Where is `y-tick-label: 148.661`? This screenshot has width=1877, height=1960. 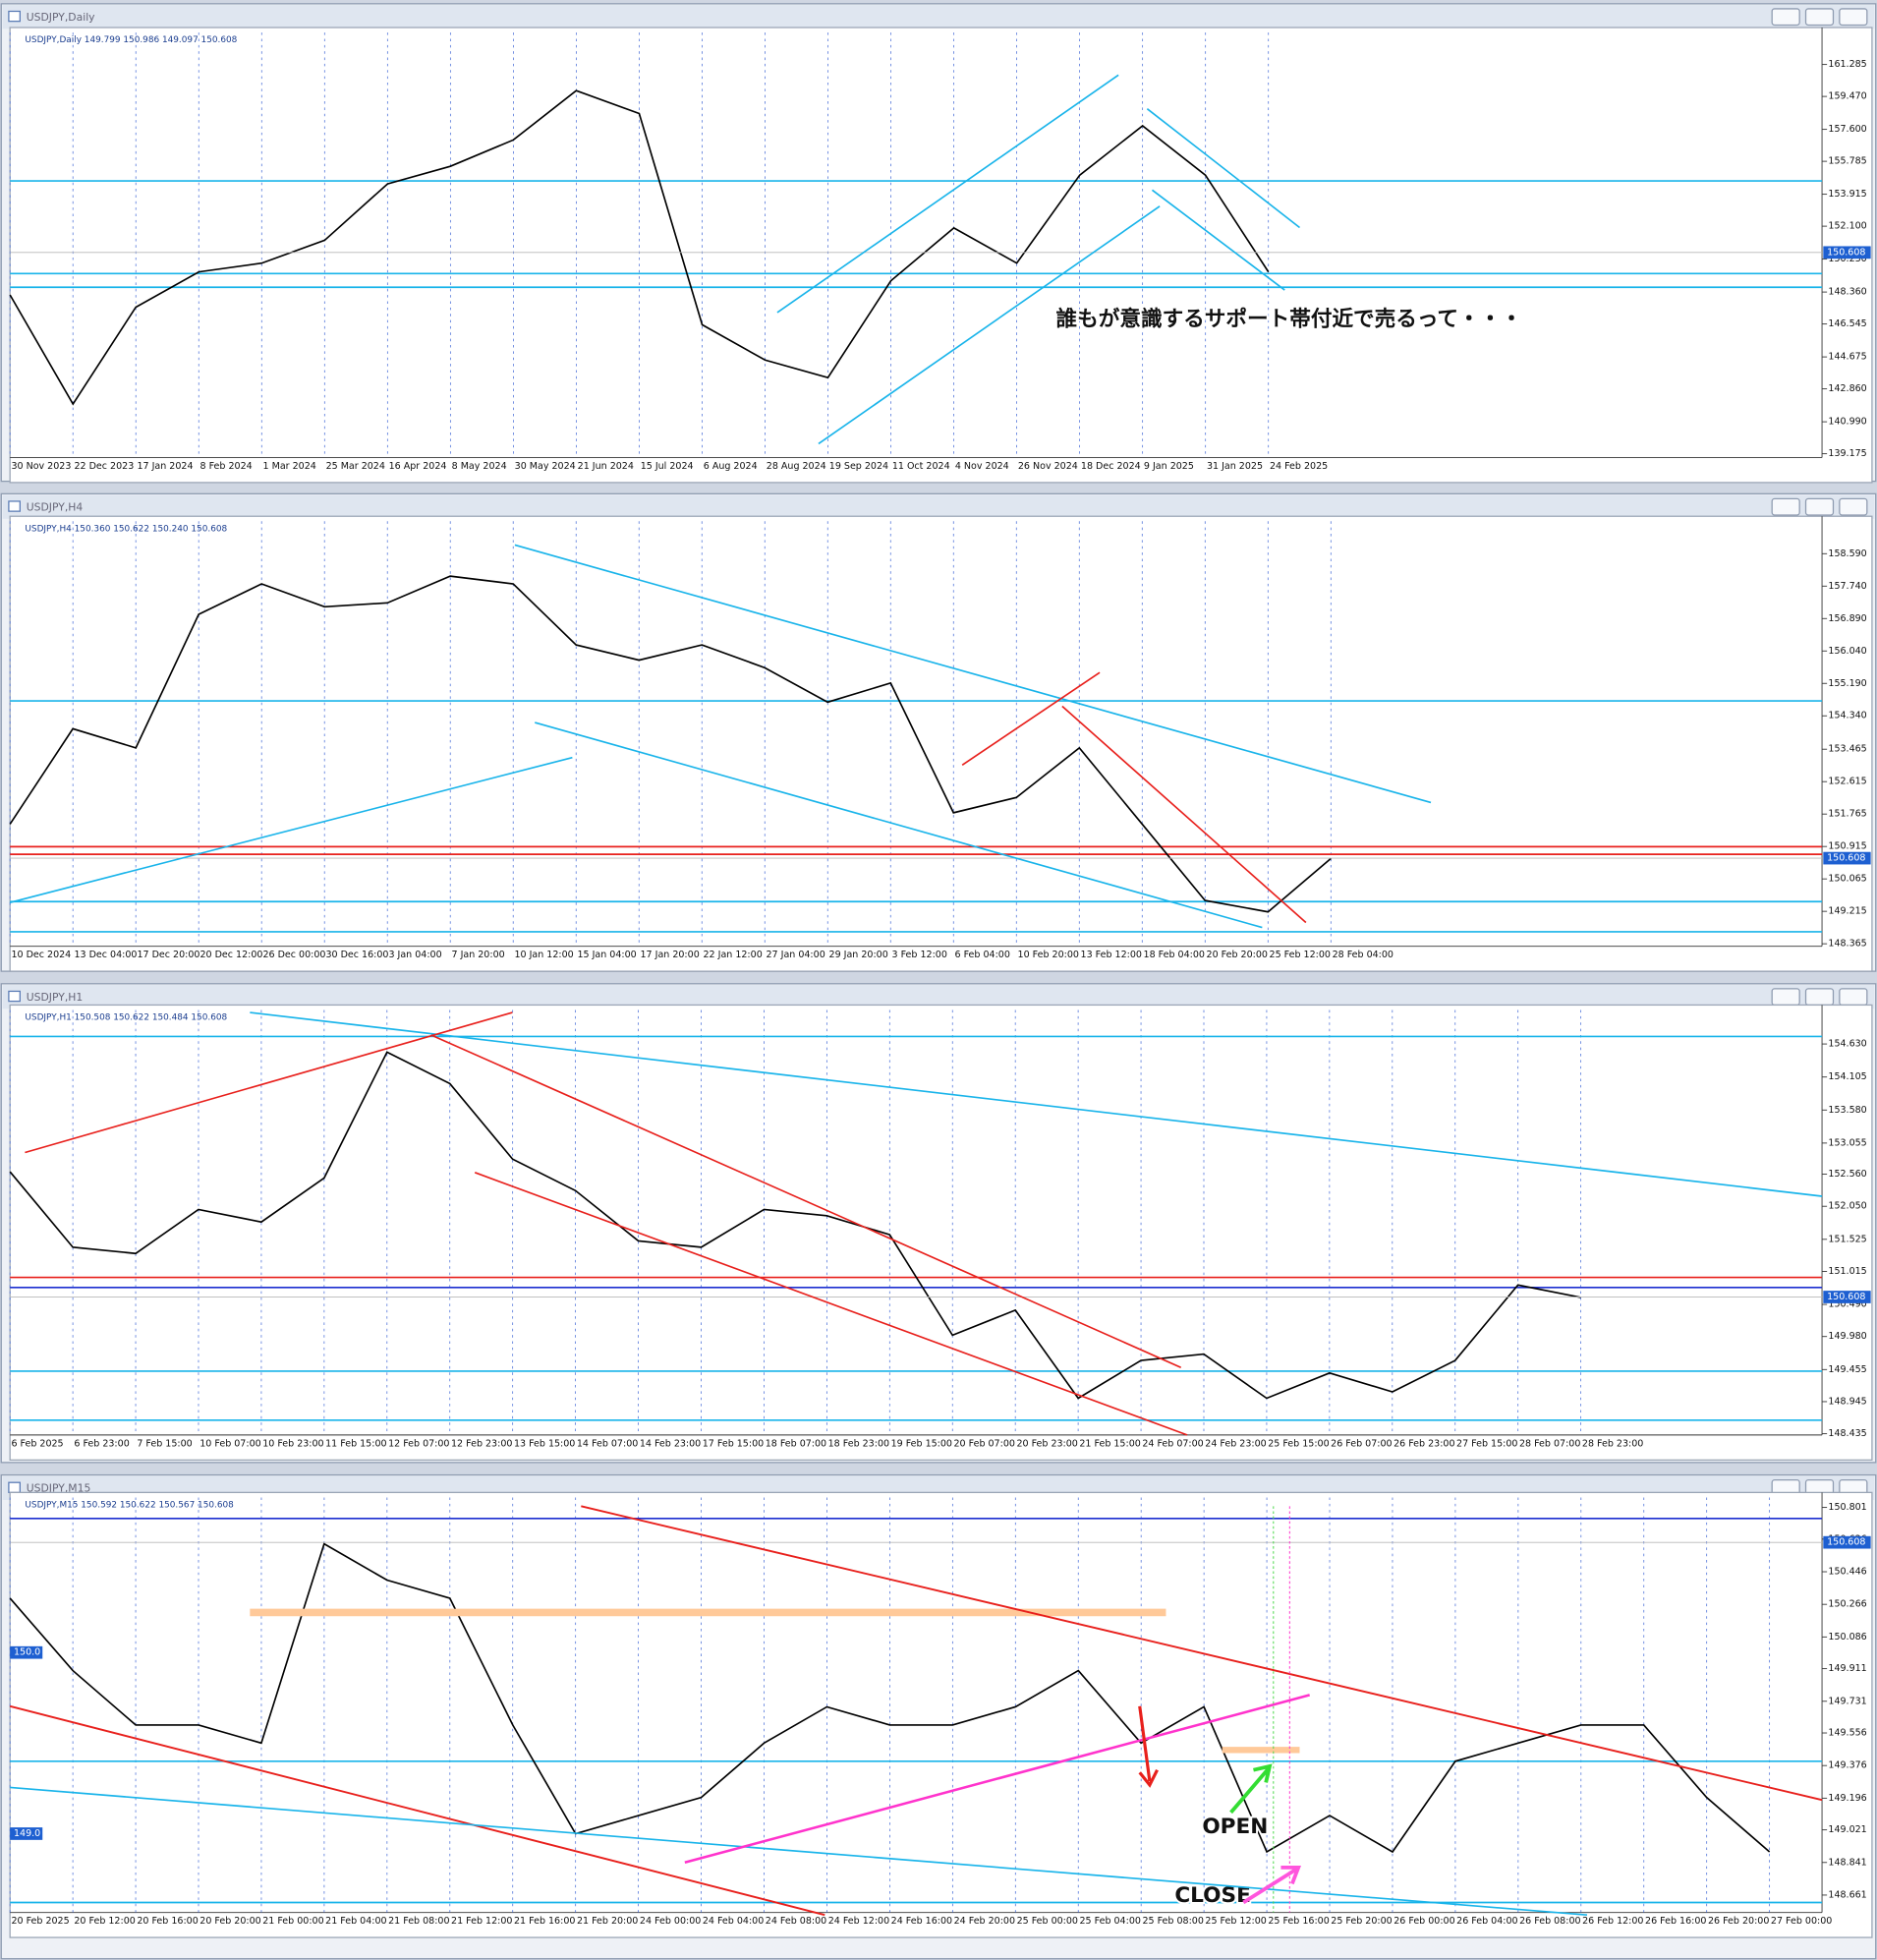
y-tick-label: 148.661 is located at coordinates (1847, 1895).